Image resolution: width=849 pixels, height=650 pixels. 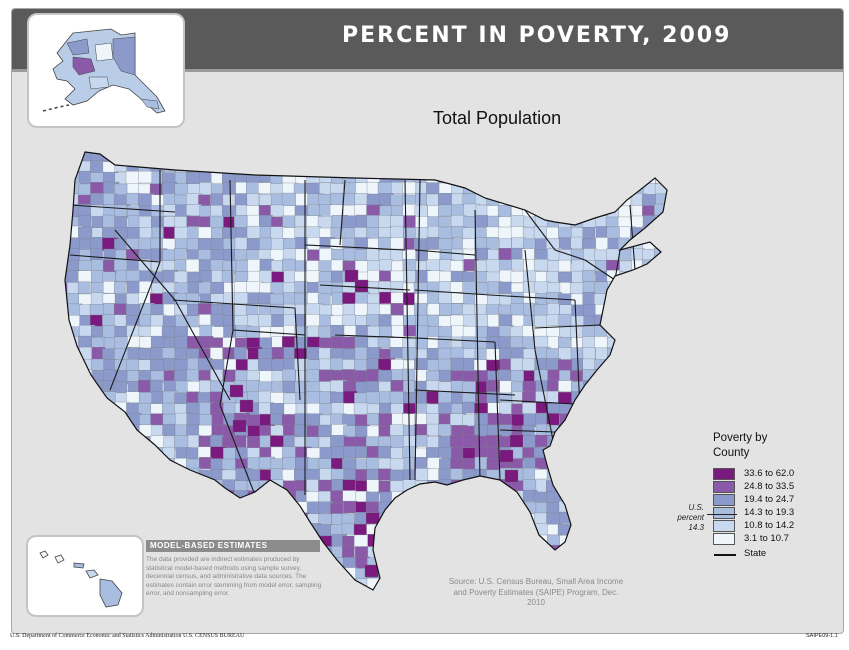 What do you see at coordinates (85, 576) in the screenshot?
I see `hawaii-inset` at bounding box center [85, 576].